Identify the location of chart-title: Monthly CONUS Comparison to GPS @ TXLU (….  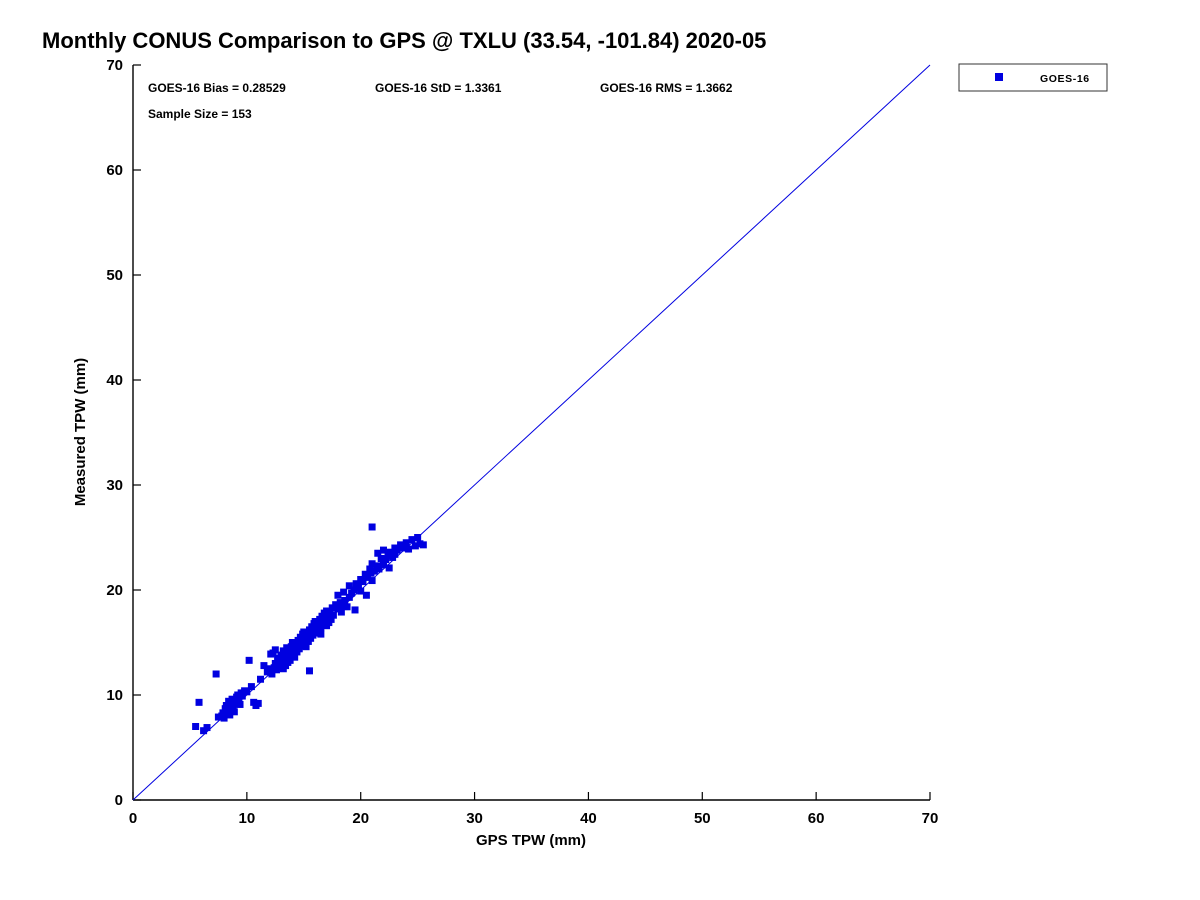
(404, 40).